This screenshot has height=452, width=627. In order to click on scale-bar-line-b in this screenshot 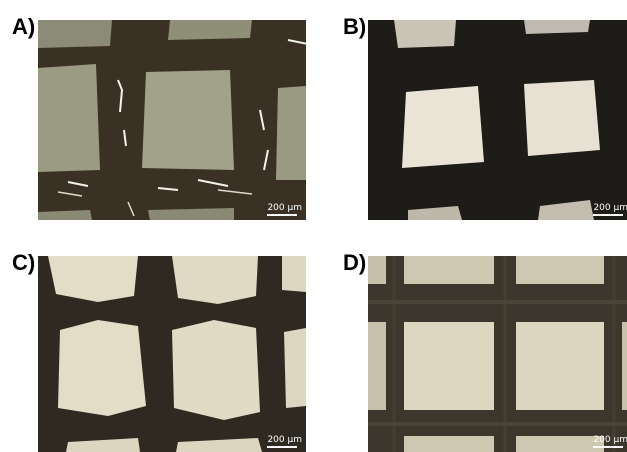, I will do `click(608, 215)`.